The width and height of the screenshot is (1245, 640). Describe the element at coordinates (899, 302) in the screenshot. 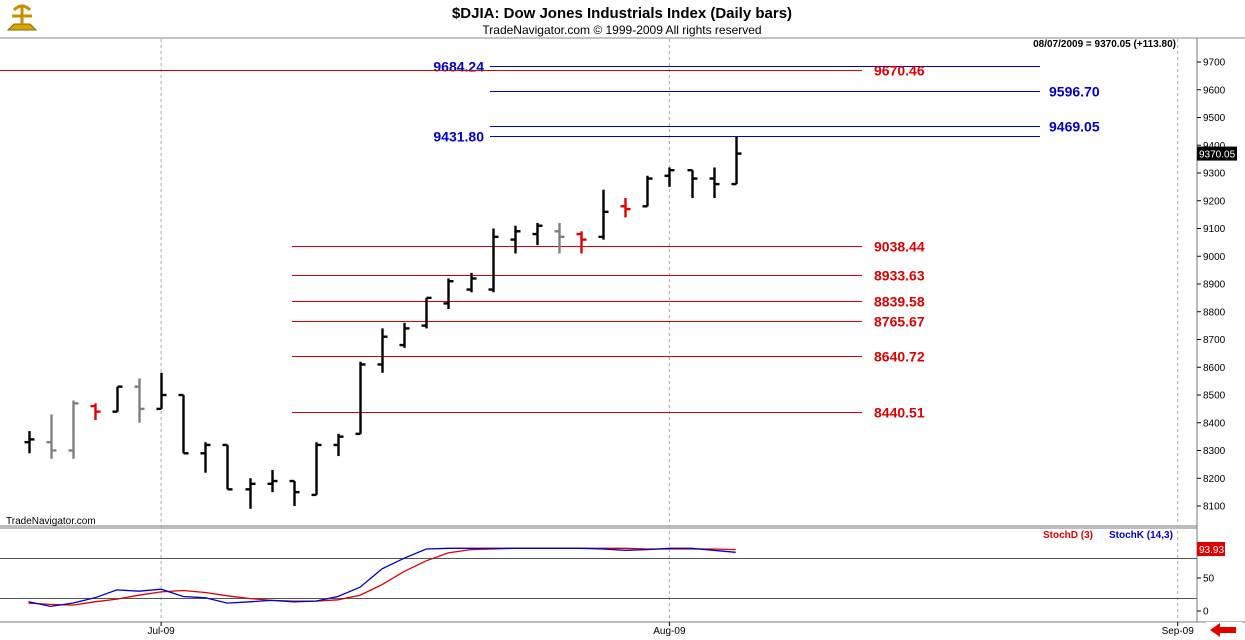

I see `level-label-8839.58: 8839.58` at that location.